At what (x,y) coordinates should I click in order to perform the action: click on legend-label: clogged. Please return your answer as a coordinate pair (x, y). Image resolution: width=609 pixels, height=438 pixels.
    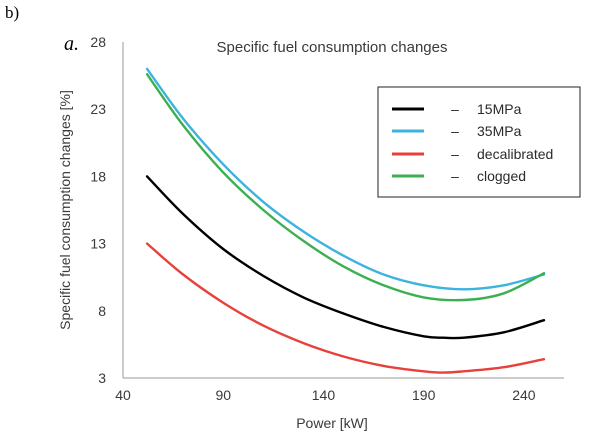
    Looking at the image, I should click on (501, 176).